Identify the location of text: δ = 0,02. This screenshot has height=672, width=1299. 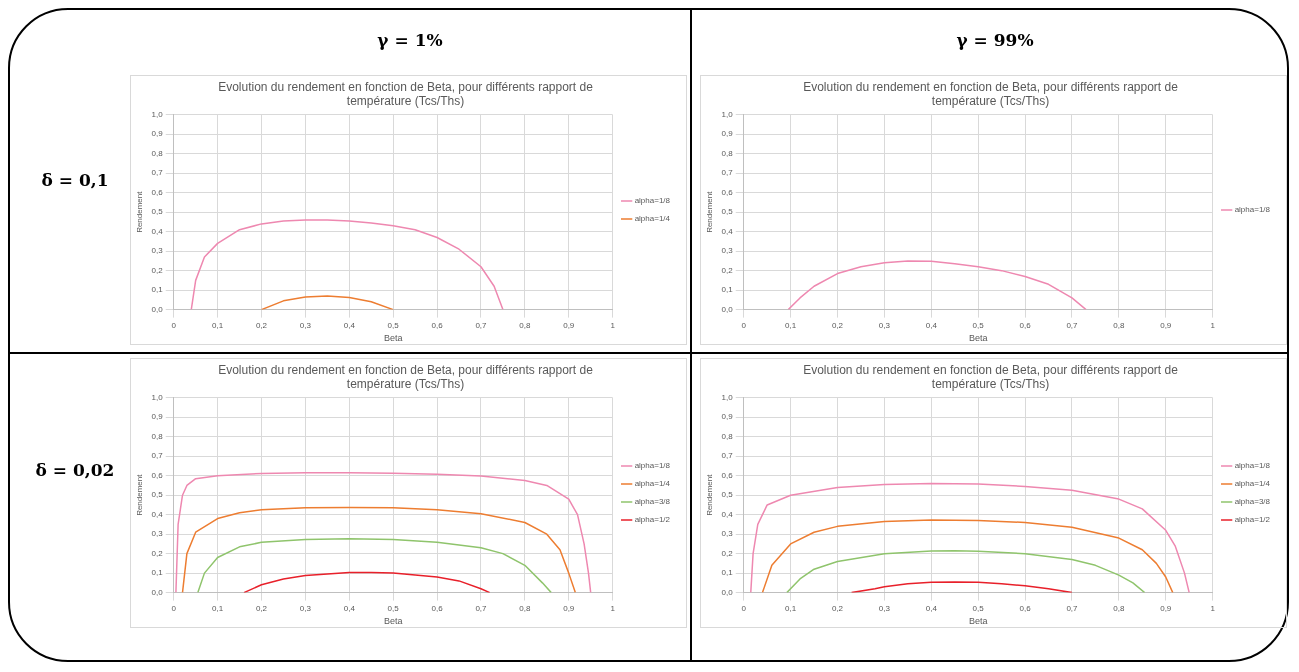
(75, 470).